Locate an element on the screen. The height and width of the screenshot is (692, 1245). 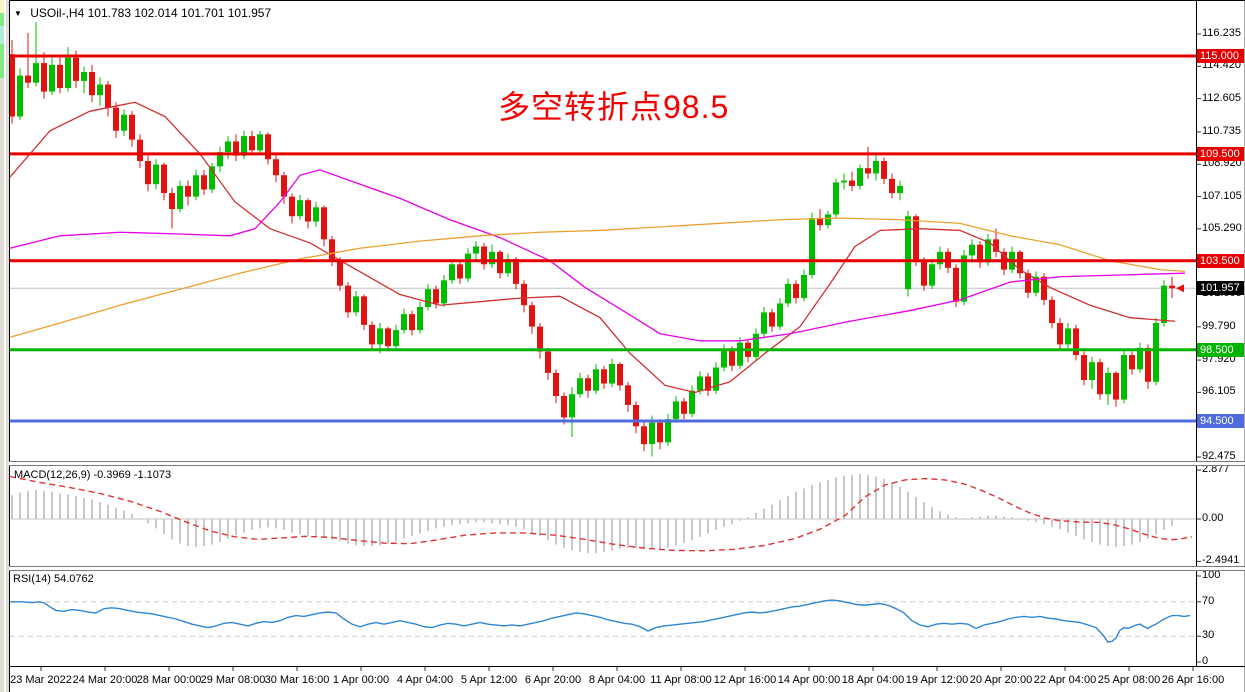
price-tick-label: 92.475 is located at coordinates (1219, 455).